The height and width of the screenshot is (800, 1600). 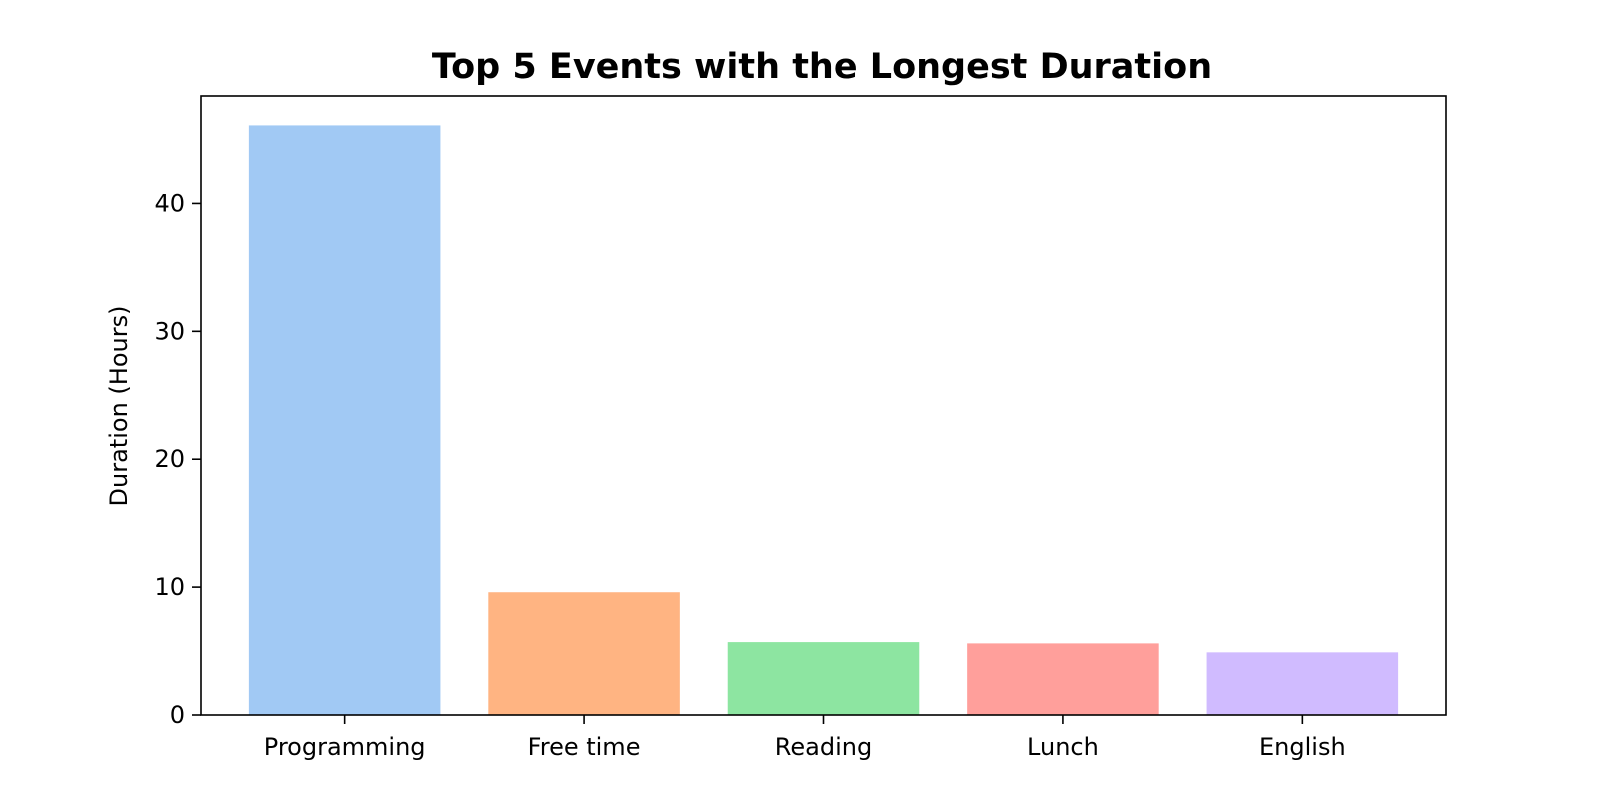 What do you see at coordinates (584, 653) in the screenshot?
I see `bar-free-time` at bounding box center [584, 653].